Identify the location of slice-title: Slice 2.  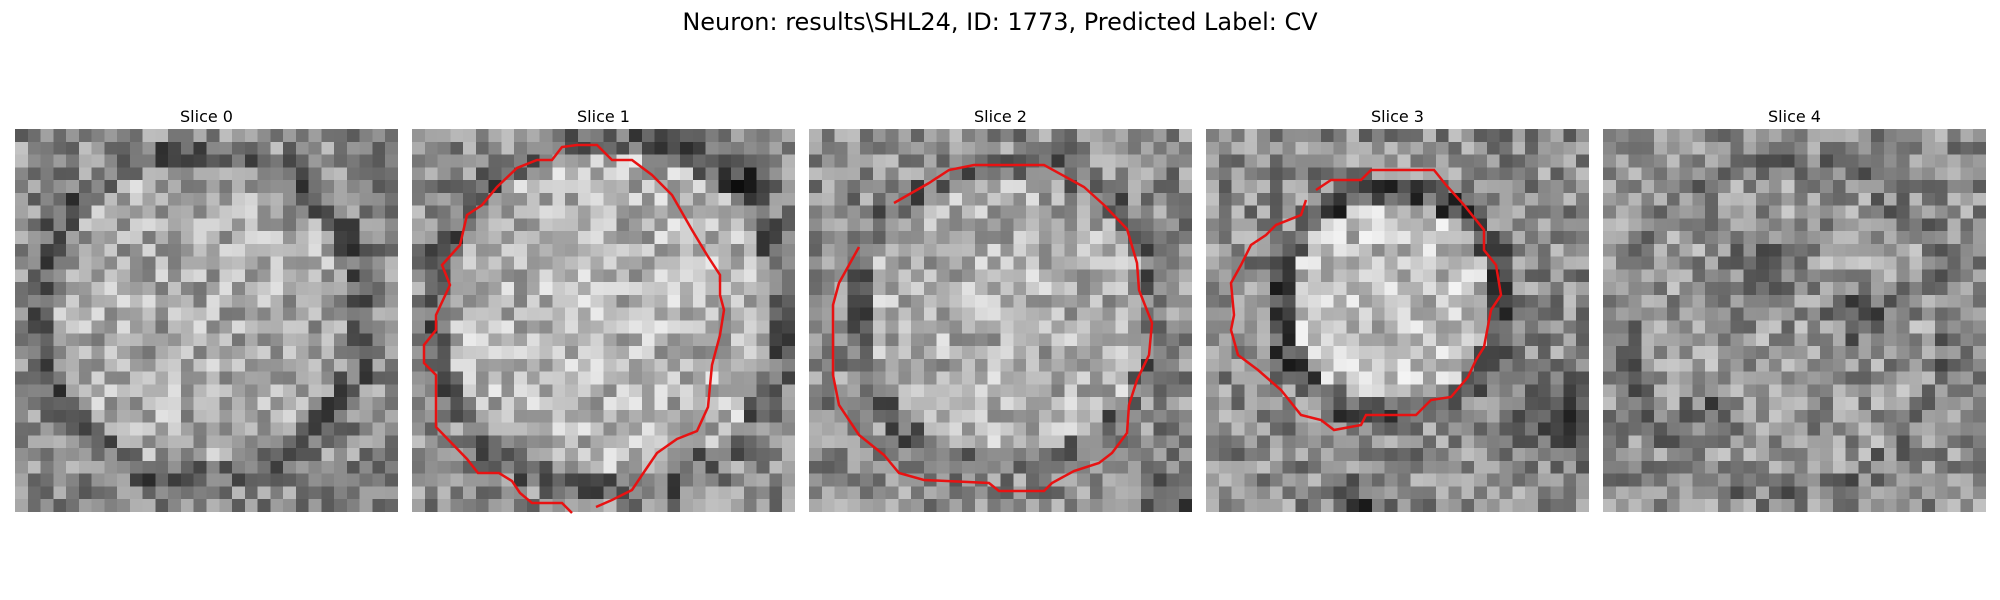
(1000, 116).